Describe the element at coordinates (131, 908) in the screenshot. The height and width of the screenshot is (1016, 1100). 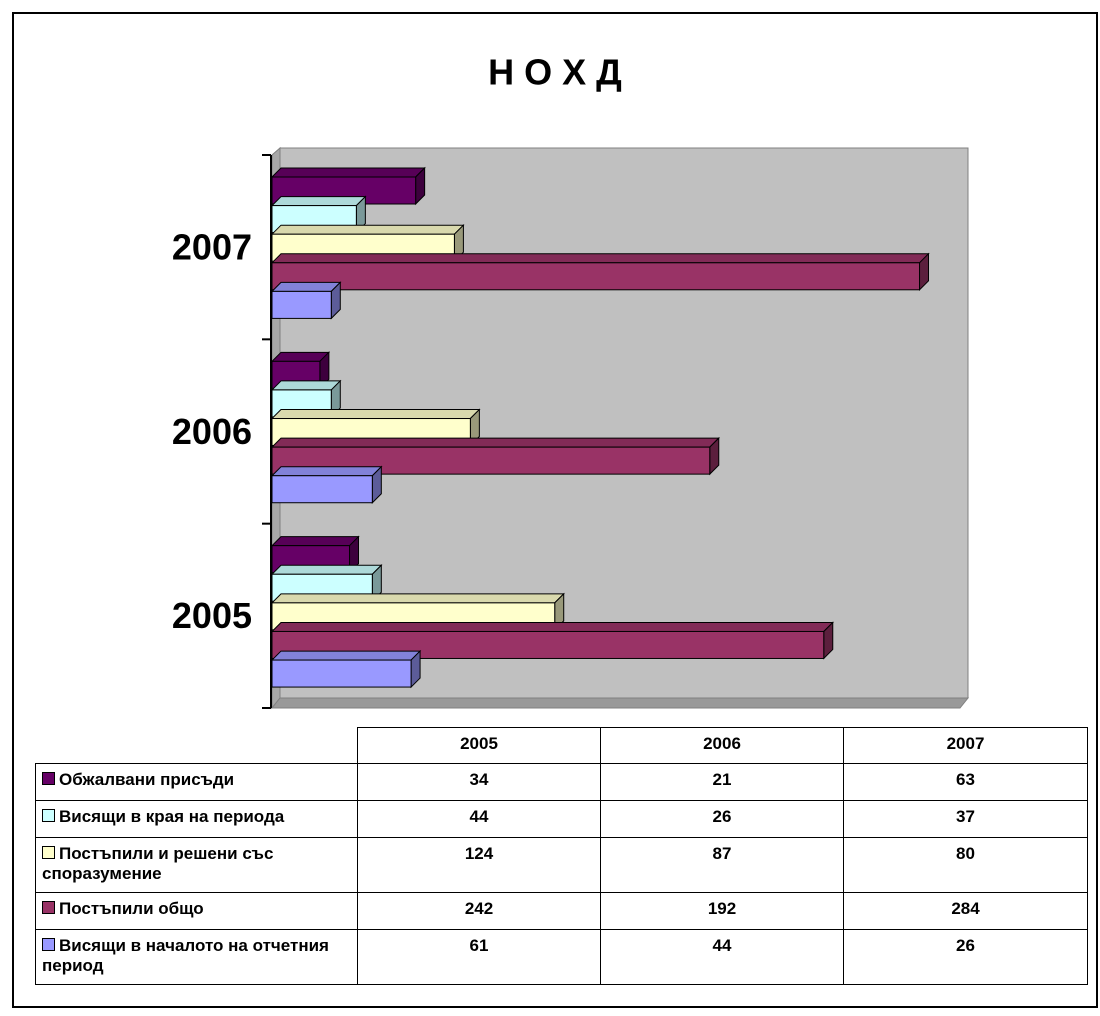
I see `legend-label: Постъпили общо` at that location.